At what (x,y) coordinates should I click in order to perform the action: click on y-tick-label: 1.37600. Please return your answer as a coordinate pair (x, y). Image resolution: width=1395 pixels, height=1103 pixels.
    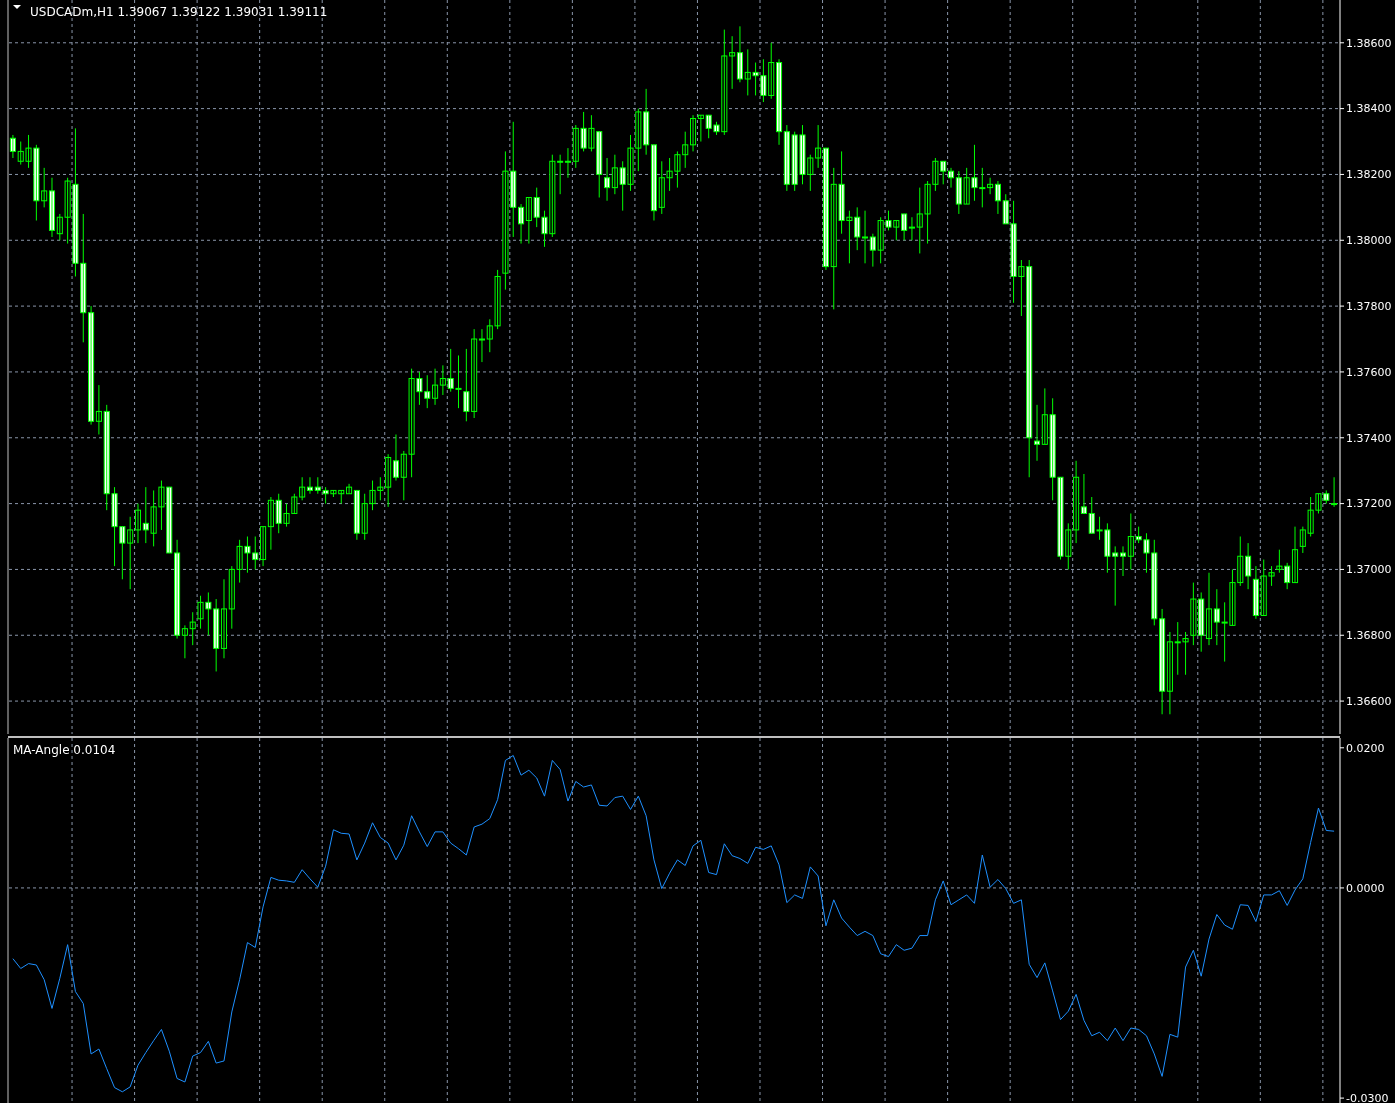
    Looking at the image, I should click on (1369, 372).